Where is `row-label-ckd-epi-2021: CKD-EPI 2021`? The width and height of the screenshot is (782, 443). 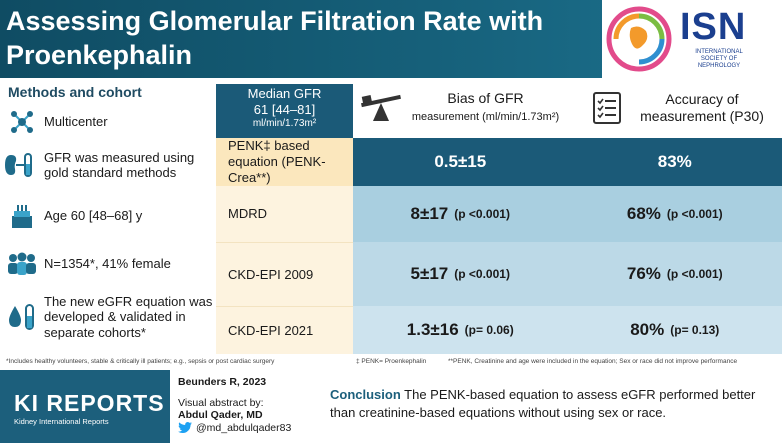 row-label-ckd-epi-2021: CKD-EPI 2021 is located at coordinates (284, 330).